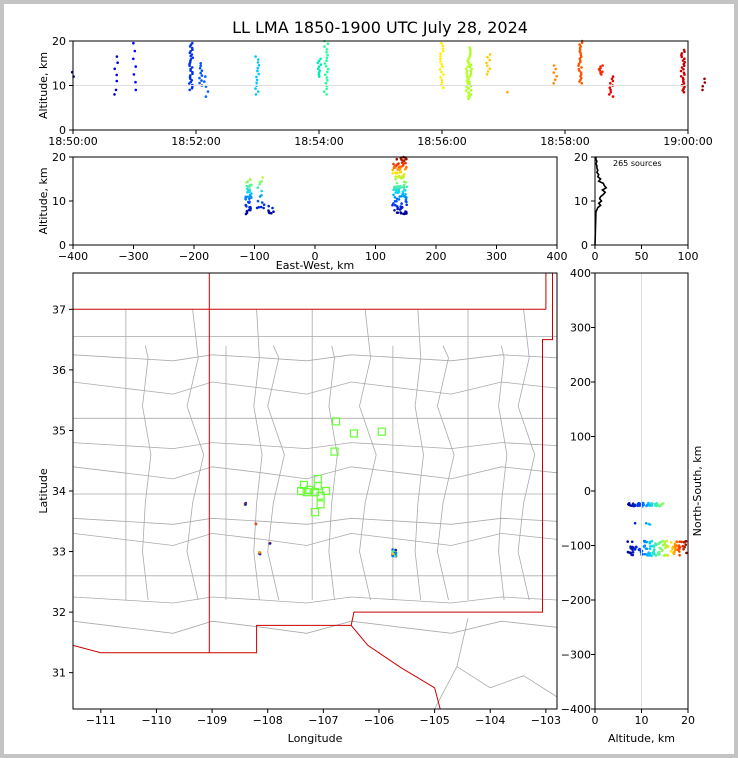  I want to click on histogram-frame, so click(641, 201).